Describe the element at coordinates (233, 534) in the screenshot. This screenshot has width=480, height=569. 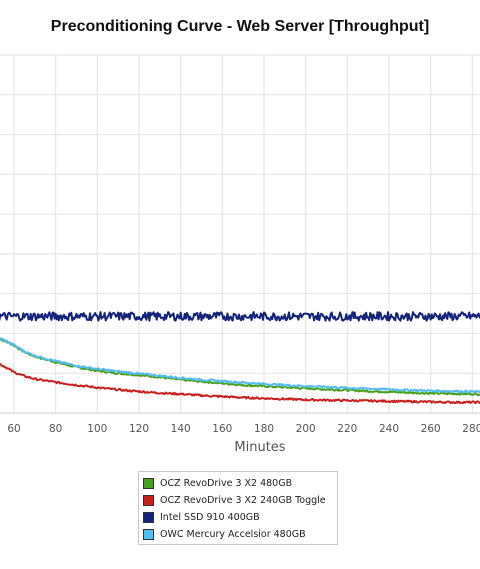
I see `legend-label: OWC Mercury Accelsior 480GB` at that location.